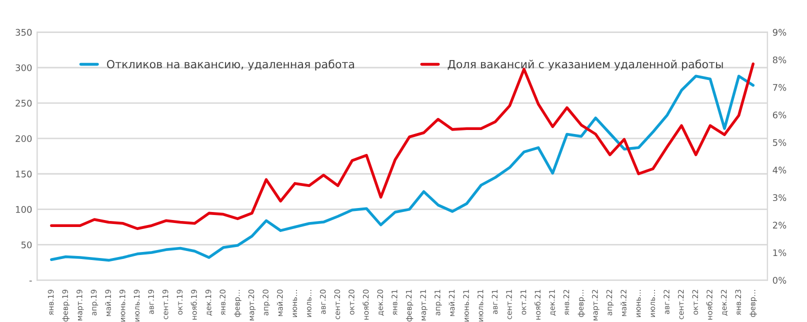  Describe the element at coordinates (779, 170) in the screenshot. I see `y2-tick-label: 4%` at that location.